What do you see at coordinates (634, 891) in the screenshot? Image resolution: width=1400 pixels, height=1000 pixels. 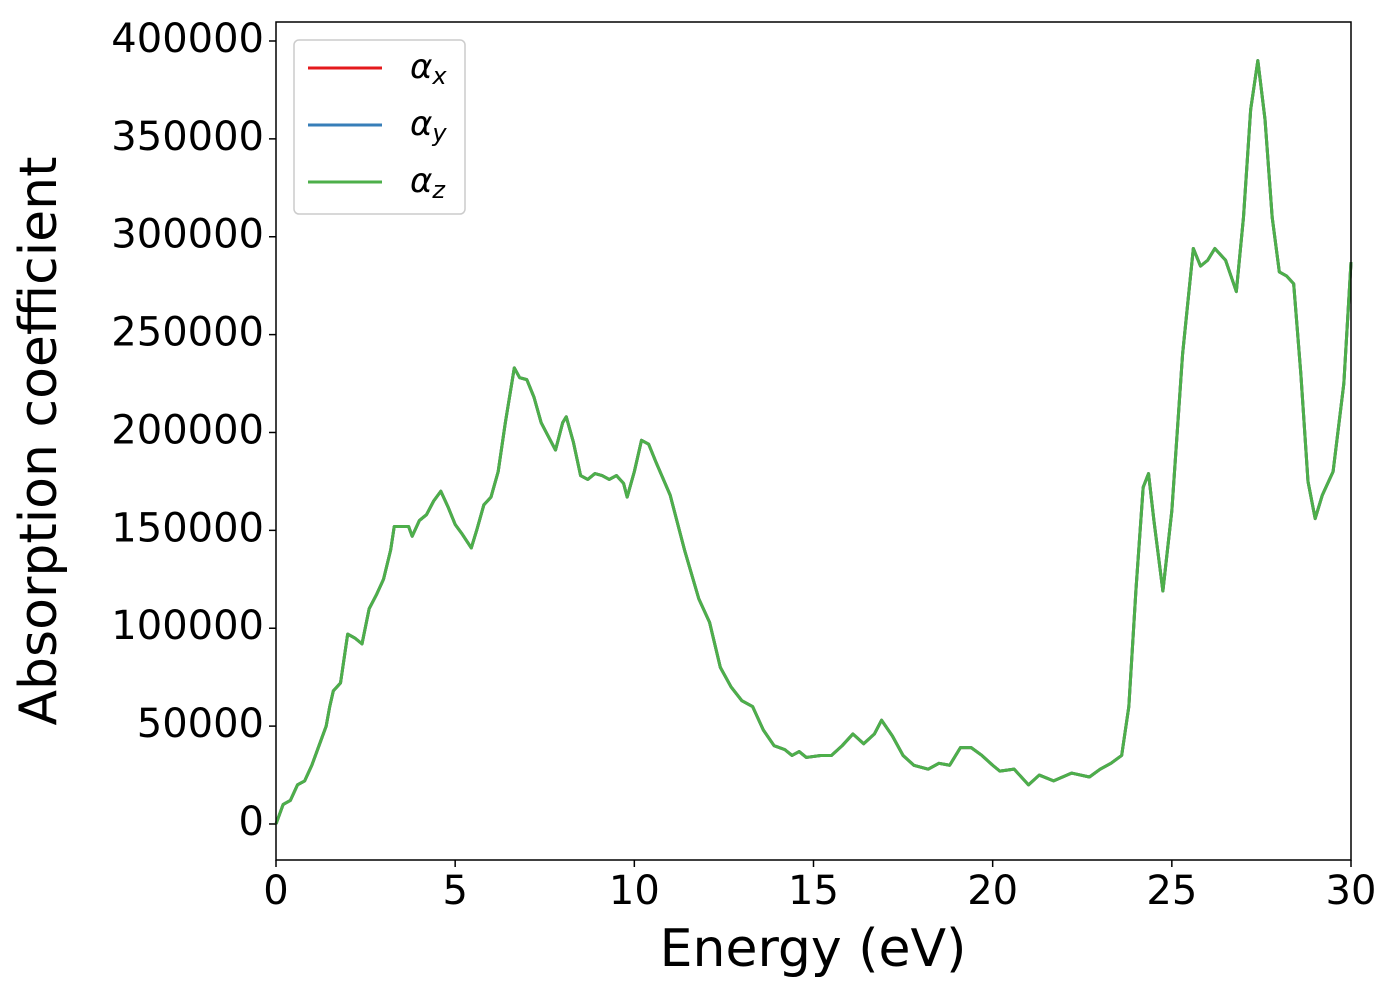 I see `x-tick-label: 10` at bounding box center [634, 891].